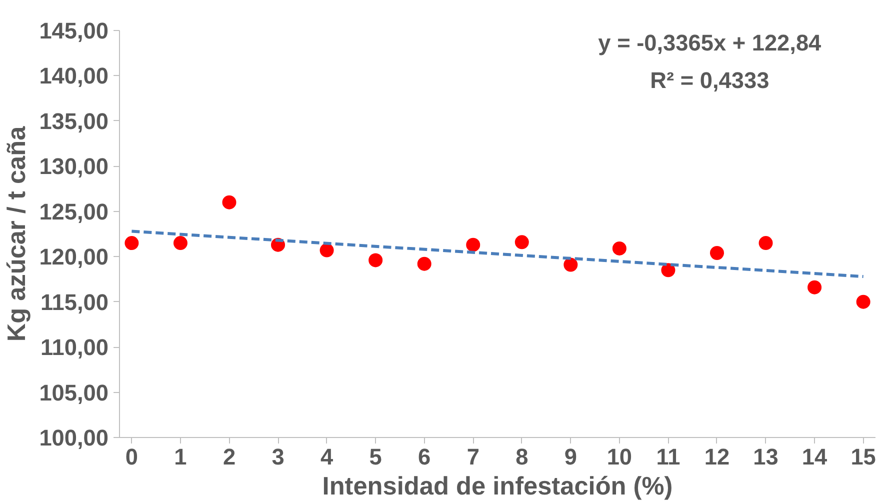  I want to click on y-tick-label: 130,00, so click(73, 166).